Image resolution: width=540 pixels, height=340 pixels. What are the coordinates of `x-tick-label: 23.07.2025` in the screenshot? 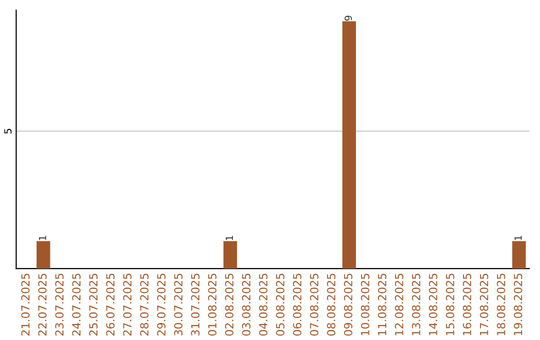 It's located at (59, 305).